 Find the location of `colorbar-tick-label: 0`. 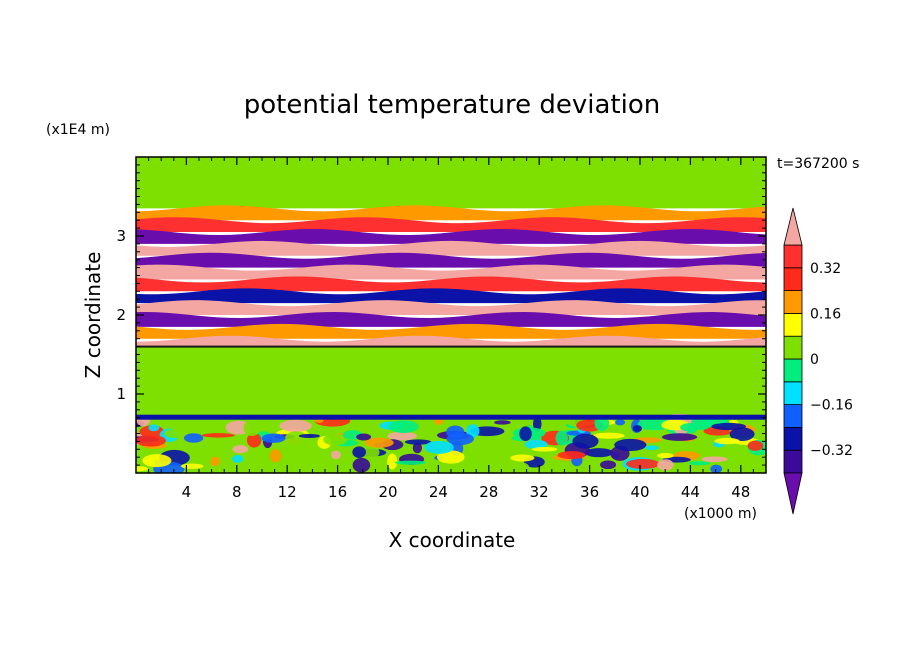

colorbar-tick-label: 0 is located at coordinates (814, 360).